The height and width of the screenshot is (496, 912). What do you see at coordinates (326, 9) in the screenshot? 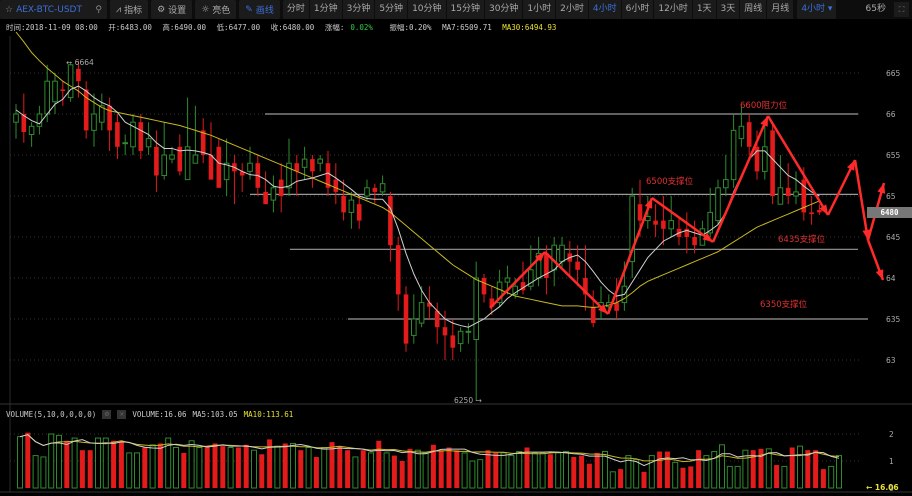
I see `interval-tab: 1分钟` at bounding box center [326, 9].